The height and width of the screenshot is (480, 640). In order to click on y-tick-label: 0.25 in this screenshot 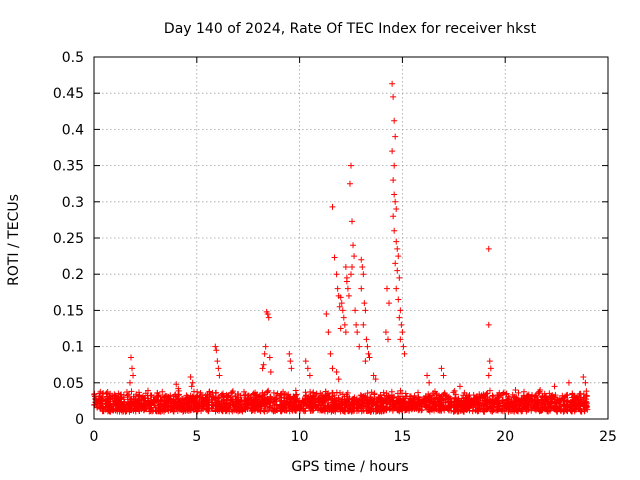, I will do `click(68, 239)`.